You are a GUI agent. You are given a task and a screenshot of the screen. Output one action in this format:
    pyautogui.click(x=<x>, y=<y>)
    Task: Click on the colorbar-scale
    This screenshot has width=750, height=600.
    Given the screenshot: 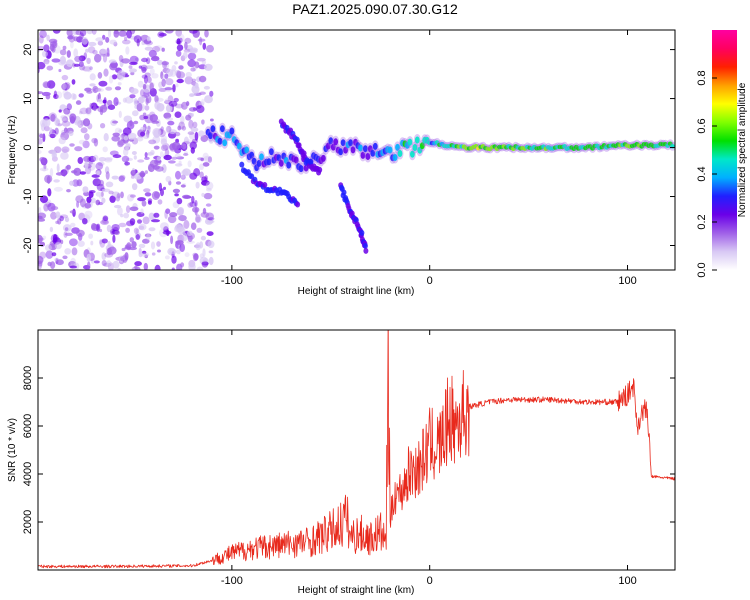 What is the action you would take?
    pyautogui.click(x=724, y=150)
    